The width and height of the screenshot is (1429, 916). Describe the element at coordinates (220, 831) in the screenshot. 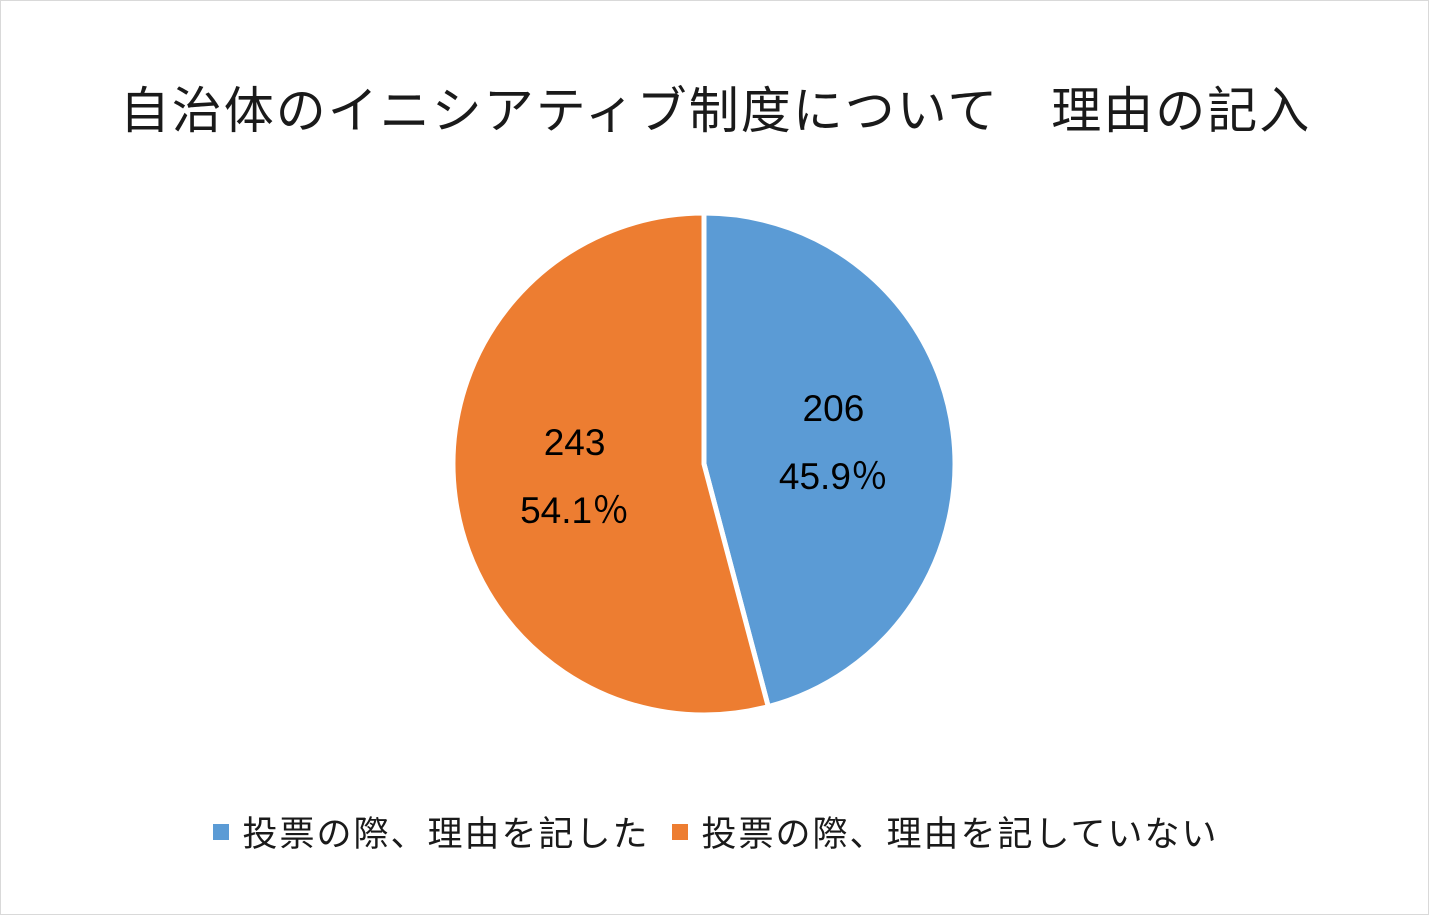

I see `legend-swatch-blue` at that location.